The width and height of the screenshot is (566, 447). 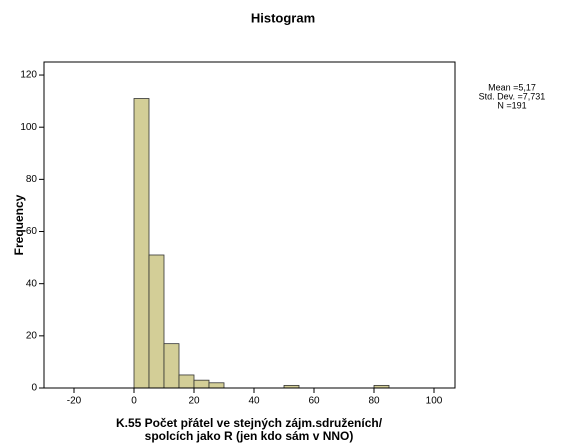 I want to click on y-tick-label: 20, so click(x=32, y=335).